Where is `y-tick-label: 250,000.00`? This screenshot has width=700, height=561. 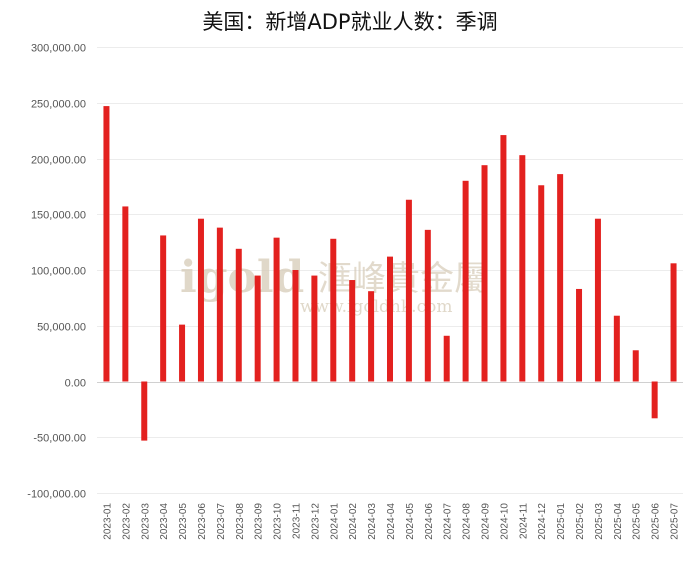 y-tick-label: 250,000.00 is located at coordinates (58, 105).